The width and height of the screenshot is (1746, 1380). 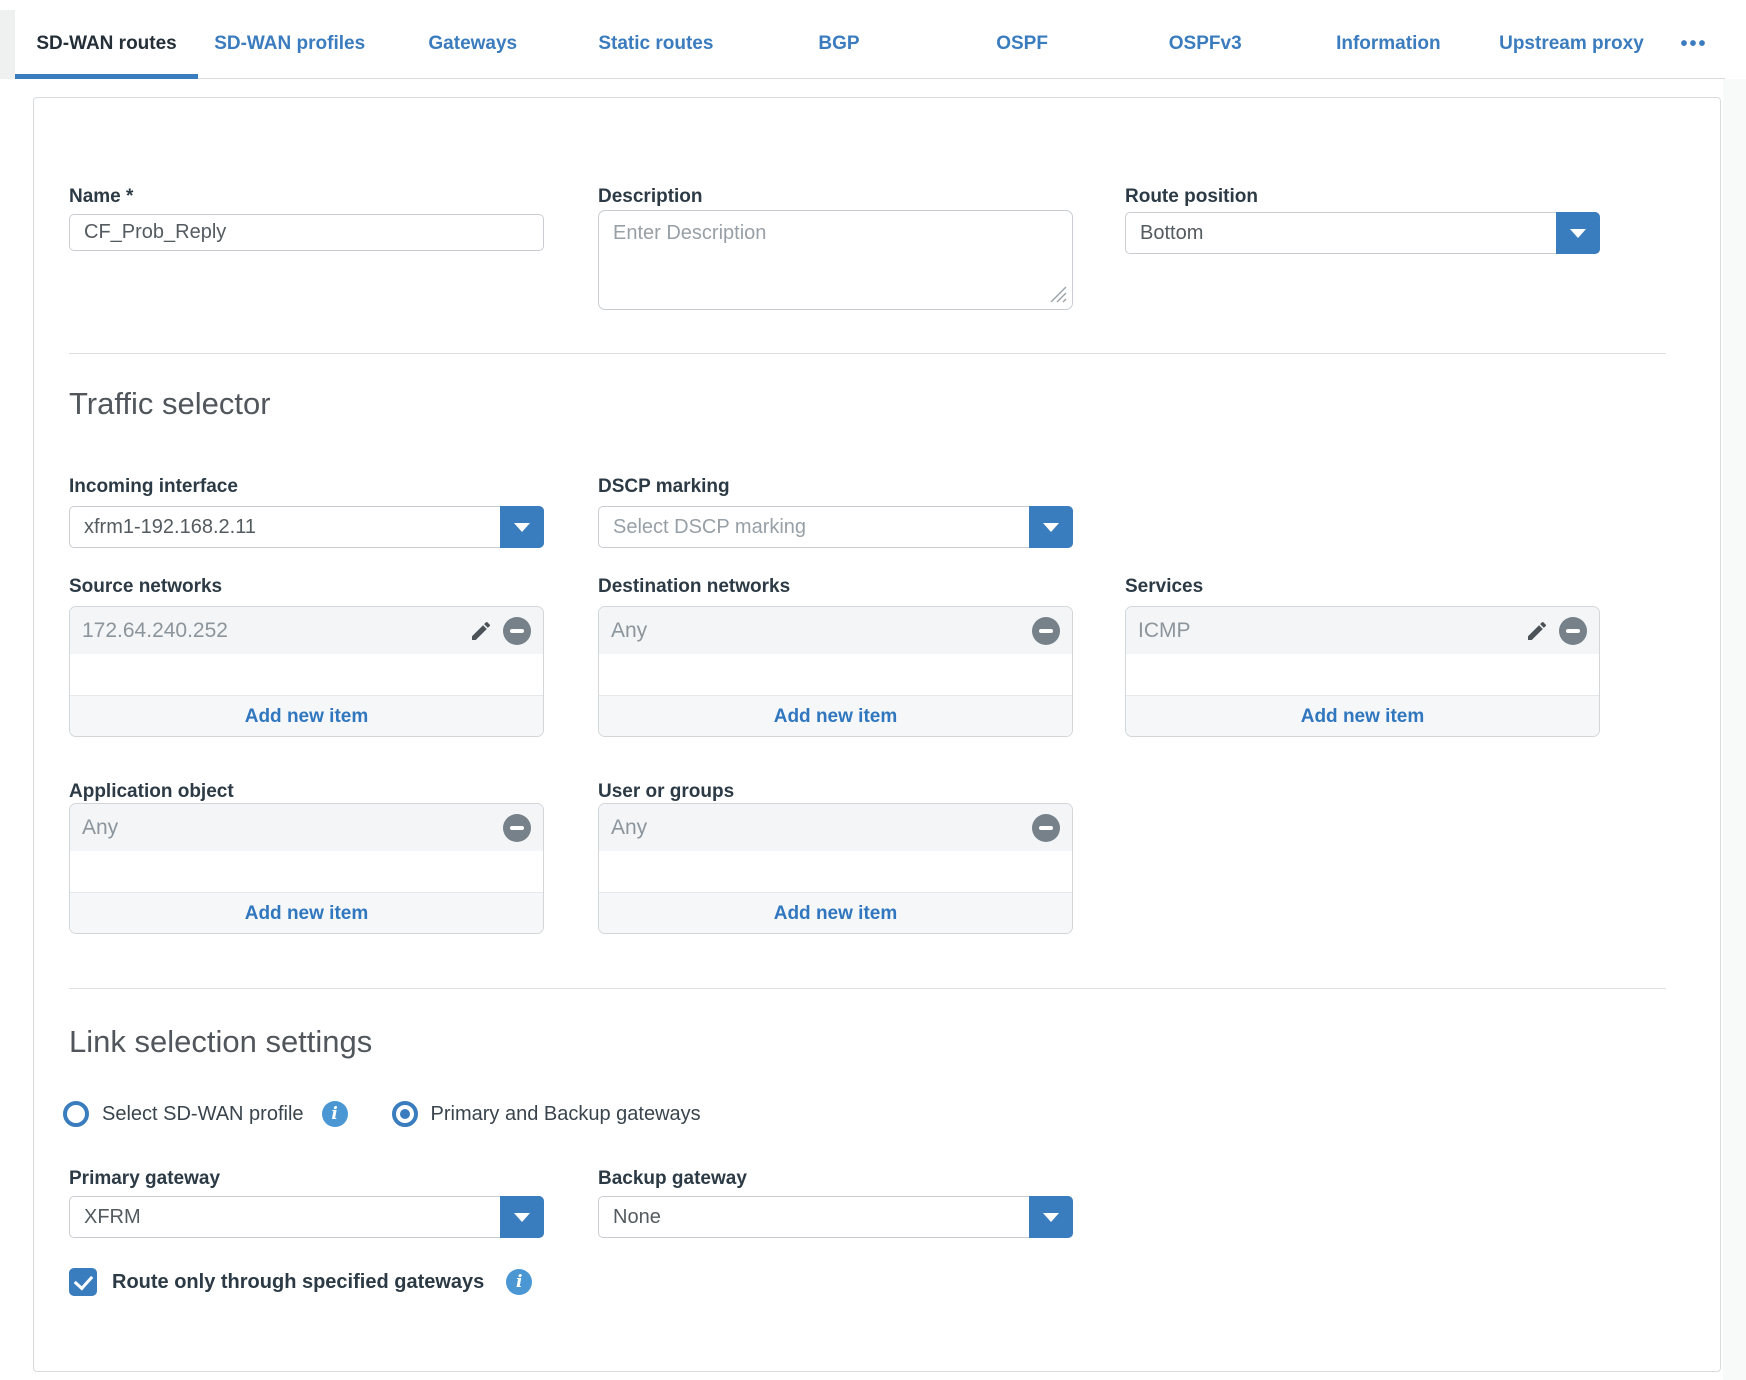 I want to click on list-item: 172.64.240.252, so click(x=306, y=630).